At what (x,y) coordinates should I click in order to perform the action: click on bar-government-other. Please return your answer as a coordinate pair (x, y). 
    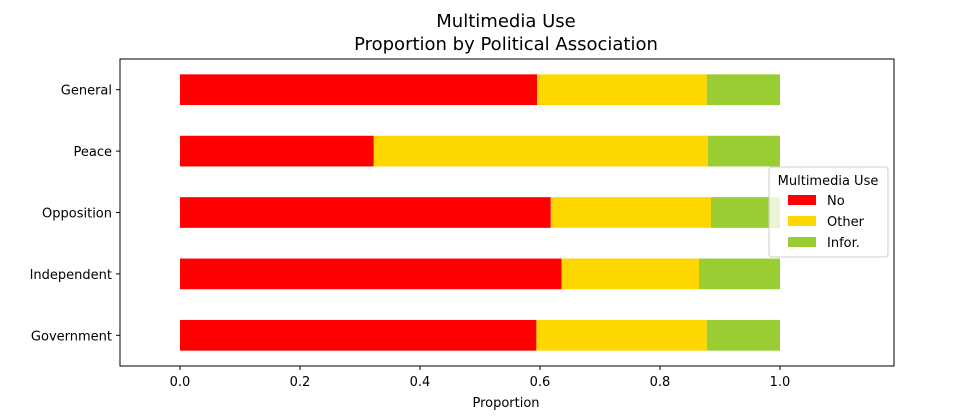
    Looking at the image, I should click on (621, 335).